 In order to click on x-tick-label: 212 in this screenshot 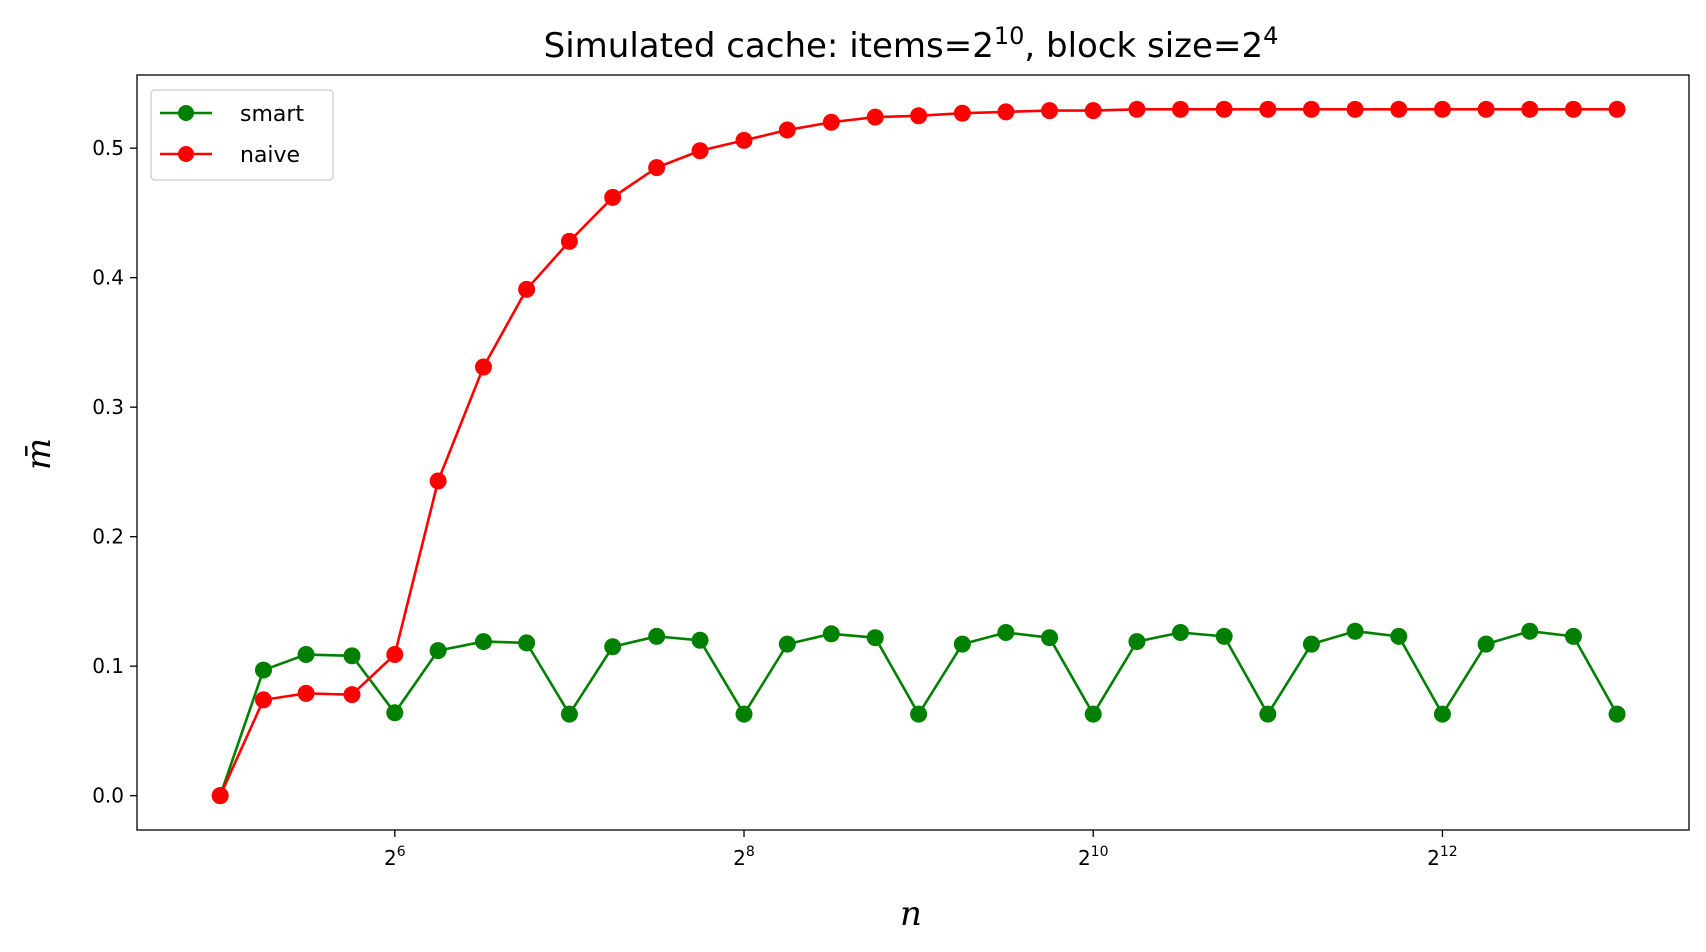, I will do `click(1442, 857)`.